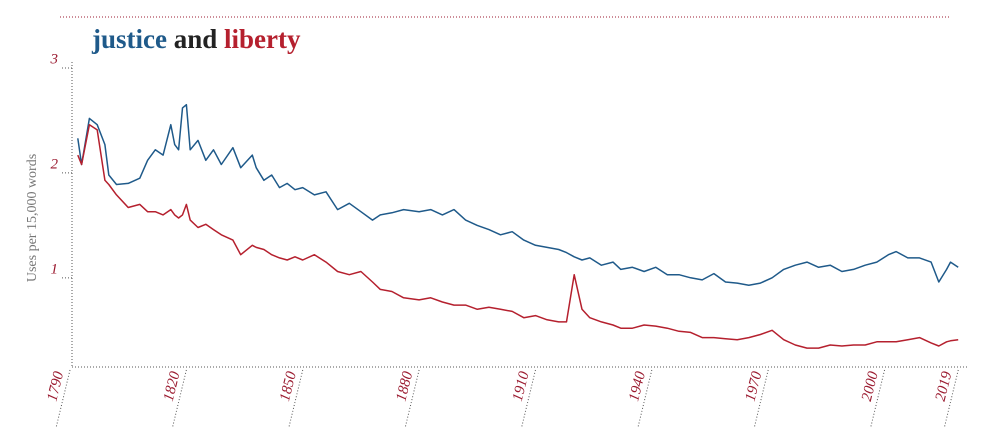 This screenshot has width=1000, height=440. I want to click on x-tick-label: 1790, so click(55, 385).